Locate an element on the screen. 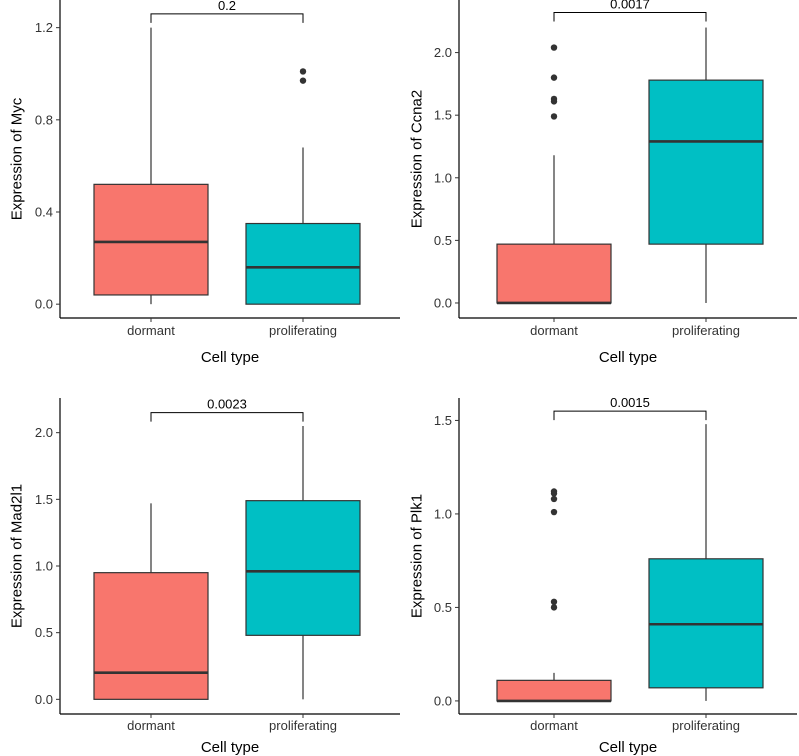 This screenshot has width=799, height=756. p-value-label: 0.0023 is located at coordinates (227, 404).